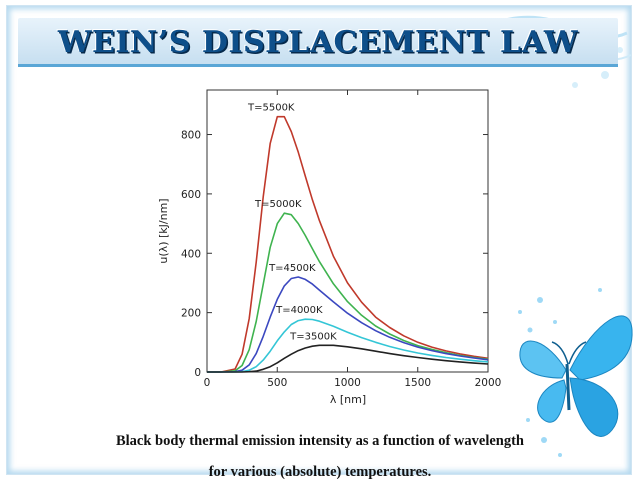 This screenshot has width=638, height=488. I want to click on butterfly-icon, so click(575, 372).